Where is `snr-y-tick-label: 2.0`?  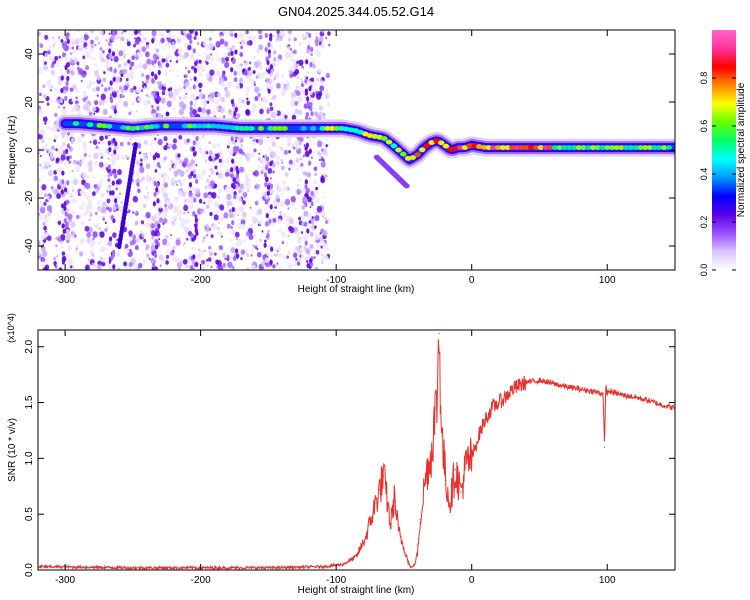 snr-y-tick-label: 2.0 is located at coordinates (29, 346).